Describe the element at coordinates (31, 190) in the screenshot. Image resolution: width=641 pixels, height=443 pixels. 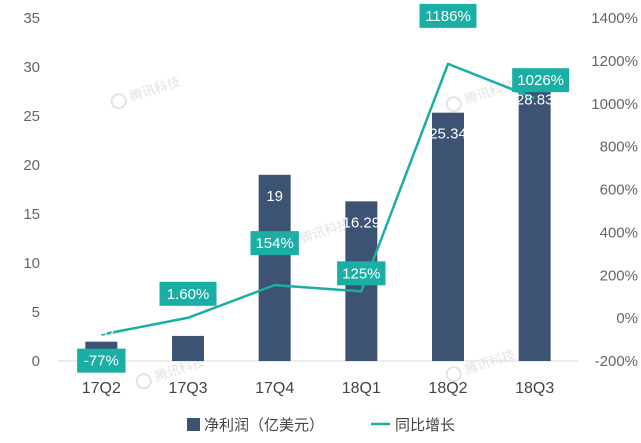
I see `left-axis: 0 5 10 15 20 25 30 35` at that location.